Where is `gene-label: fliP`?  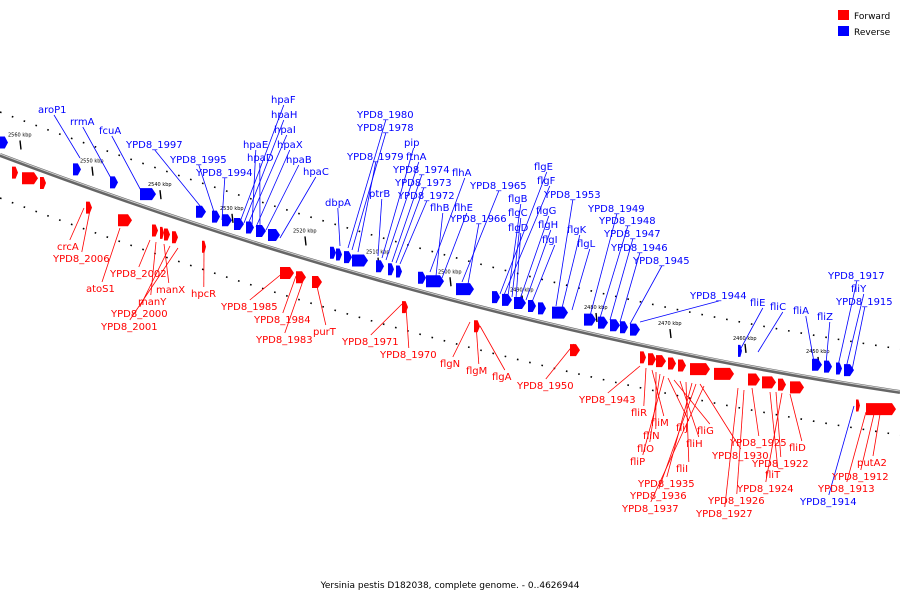 gene-label: fliP is located at coordinates (637, 462).